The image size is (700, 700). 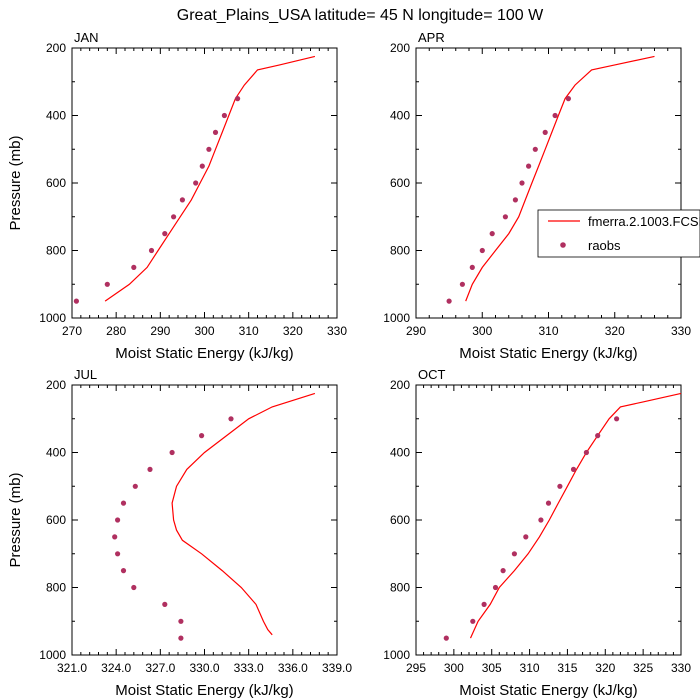 I want to click on x-tick-label: 330.0, so click(x=204, y=668).